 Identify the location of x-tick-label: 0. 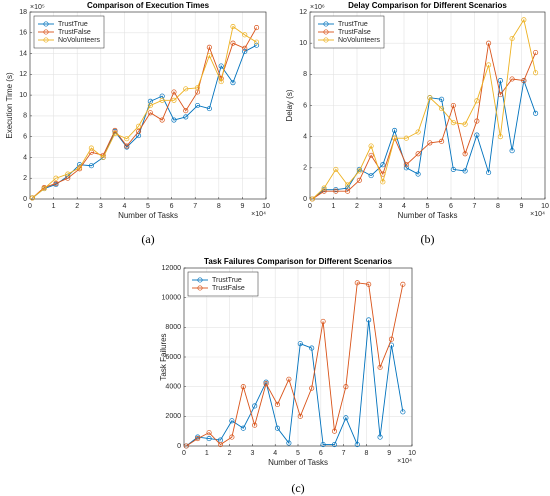
(310, 206).